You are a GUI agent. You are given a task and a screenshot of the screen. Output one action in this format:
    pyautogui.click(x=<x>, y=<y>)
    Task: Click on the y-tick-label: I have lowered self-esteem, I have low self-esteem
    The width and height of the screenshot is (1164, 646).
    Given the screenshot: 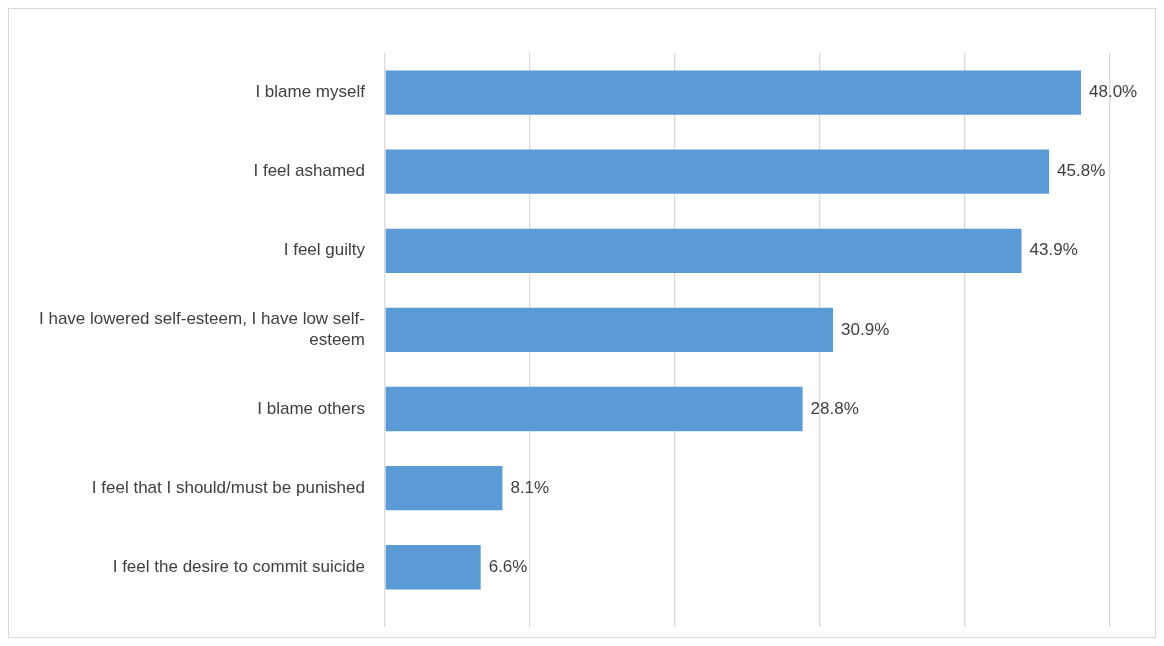 What is the action you would take?
    pyautogui.click(x=202, y=329)
    